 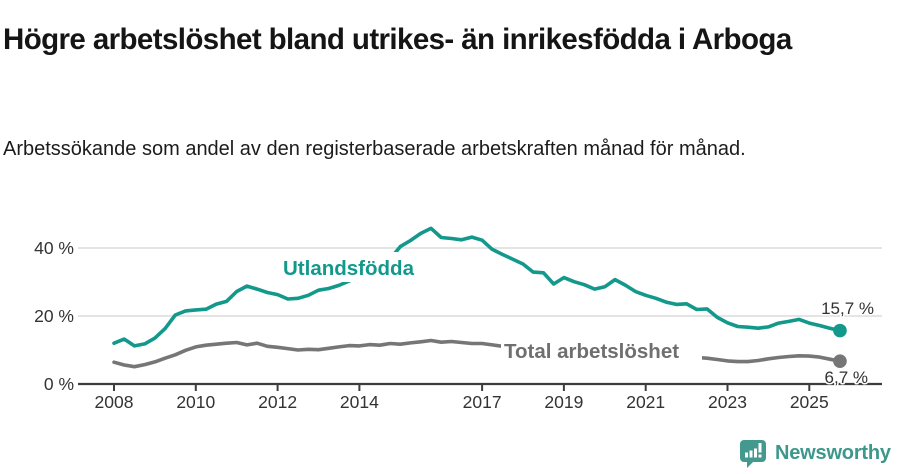 What do you see at coordinates (277, 402) in the screenshot?
I see `x-tick-label-2012: 2012` at bounding box center [277, 402].